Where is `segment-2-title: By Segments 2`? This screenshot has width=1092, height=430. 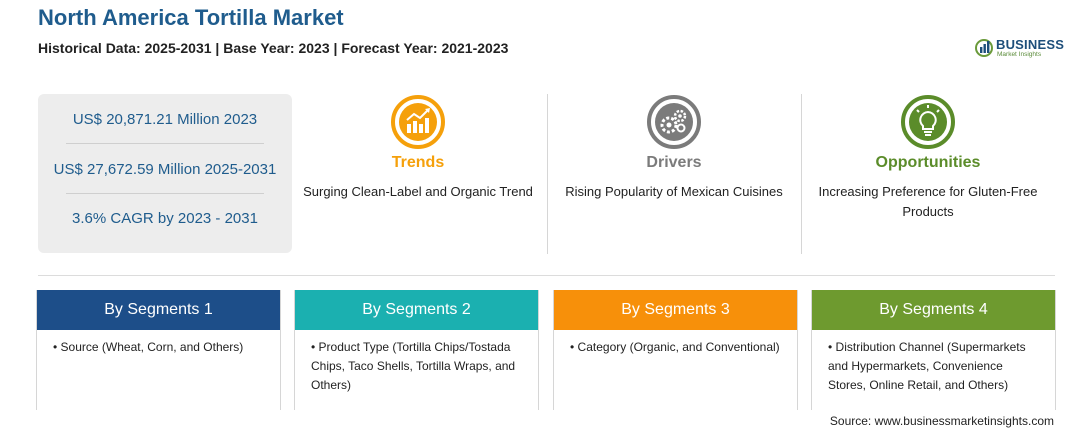 segment-2-title: By Segments 2 is located at coordinates (416, 310).